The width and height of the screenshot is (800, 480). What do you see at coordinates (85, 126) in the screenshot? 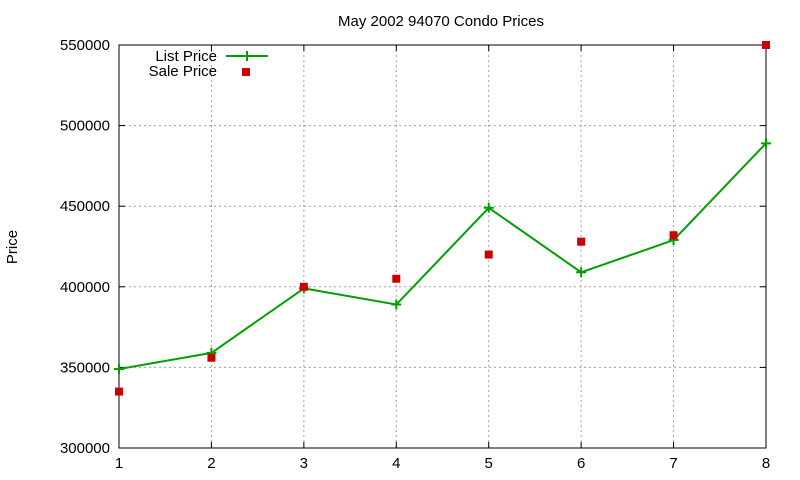
I see `y-tick-label: 500000` at bounding box center [85, 126].